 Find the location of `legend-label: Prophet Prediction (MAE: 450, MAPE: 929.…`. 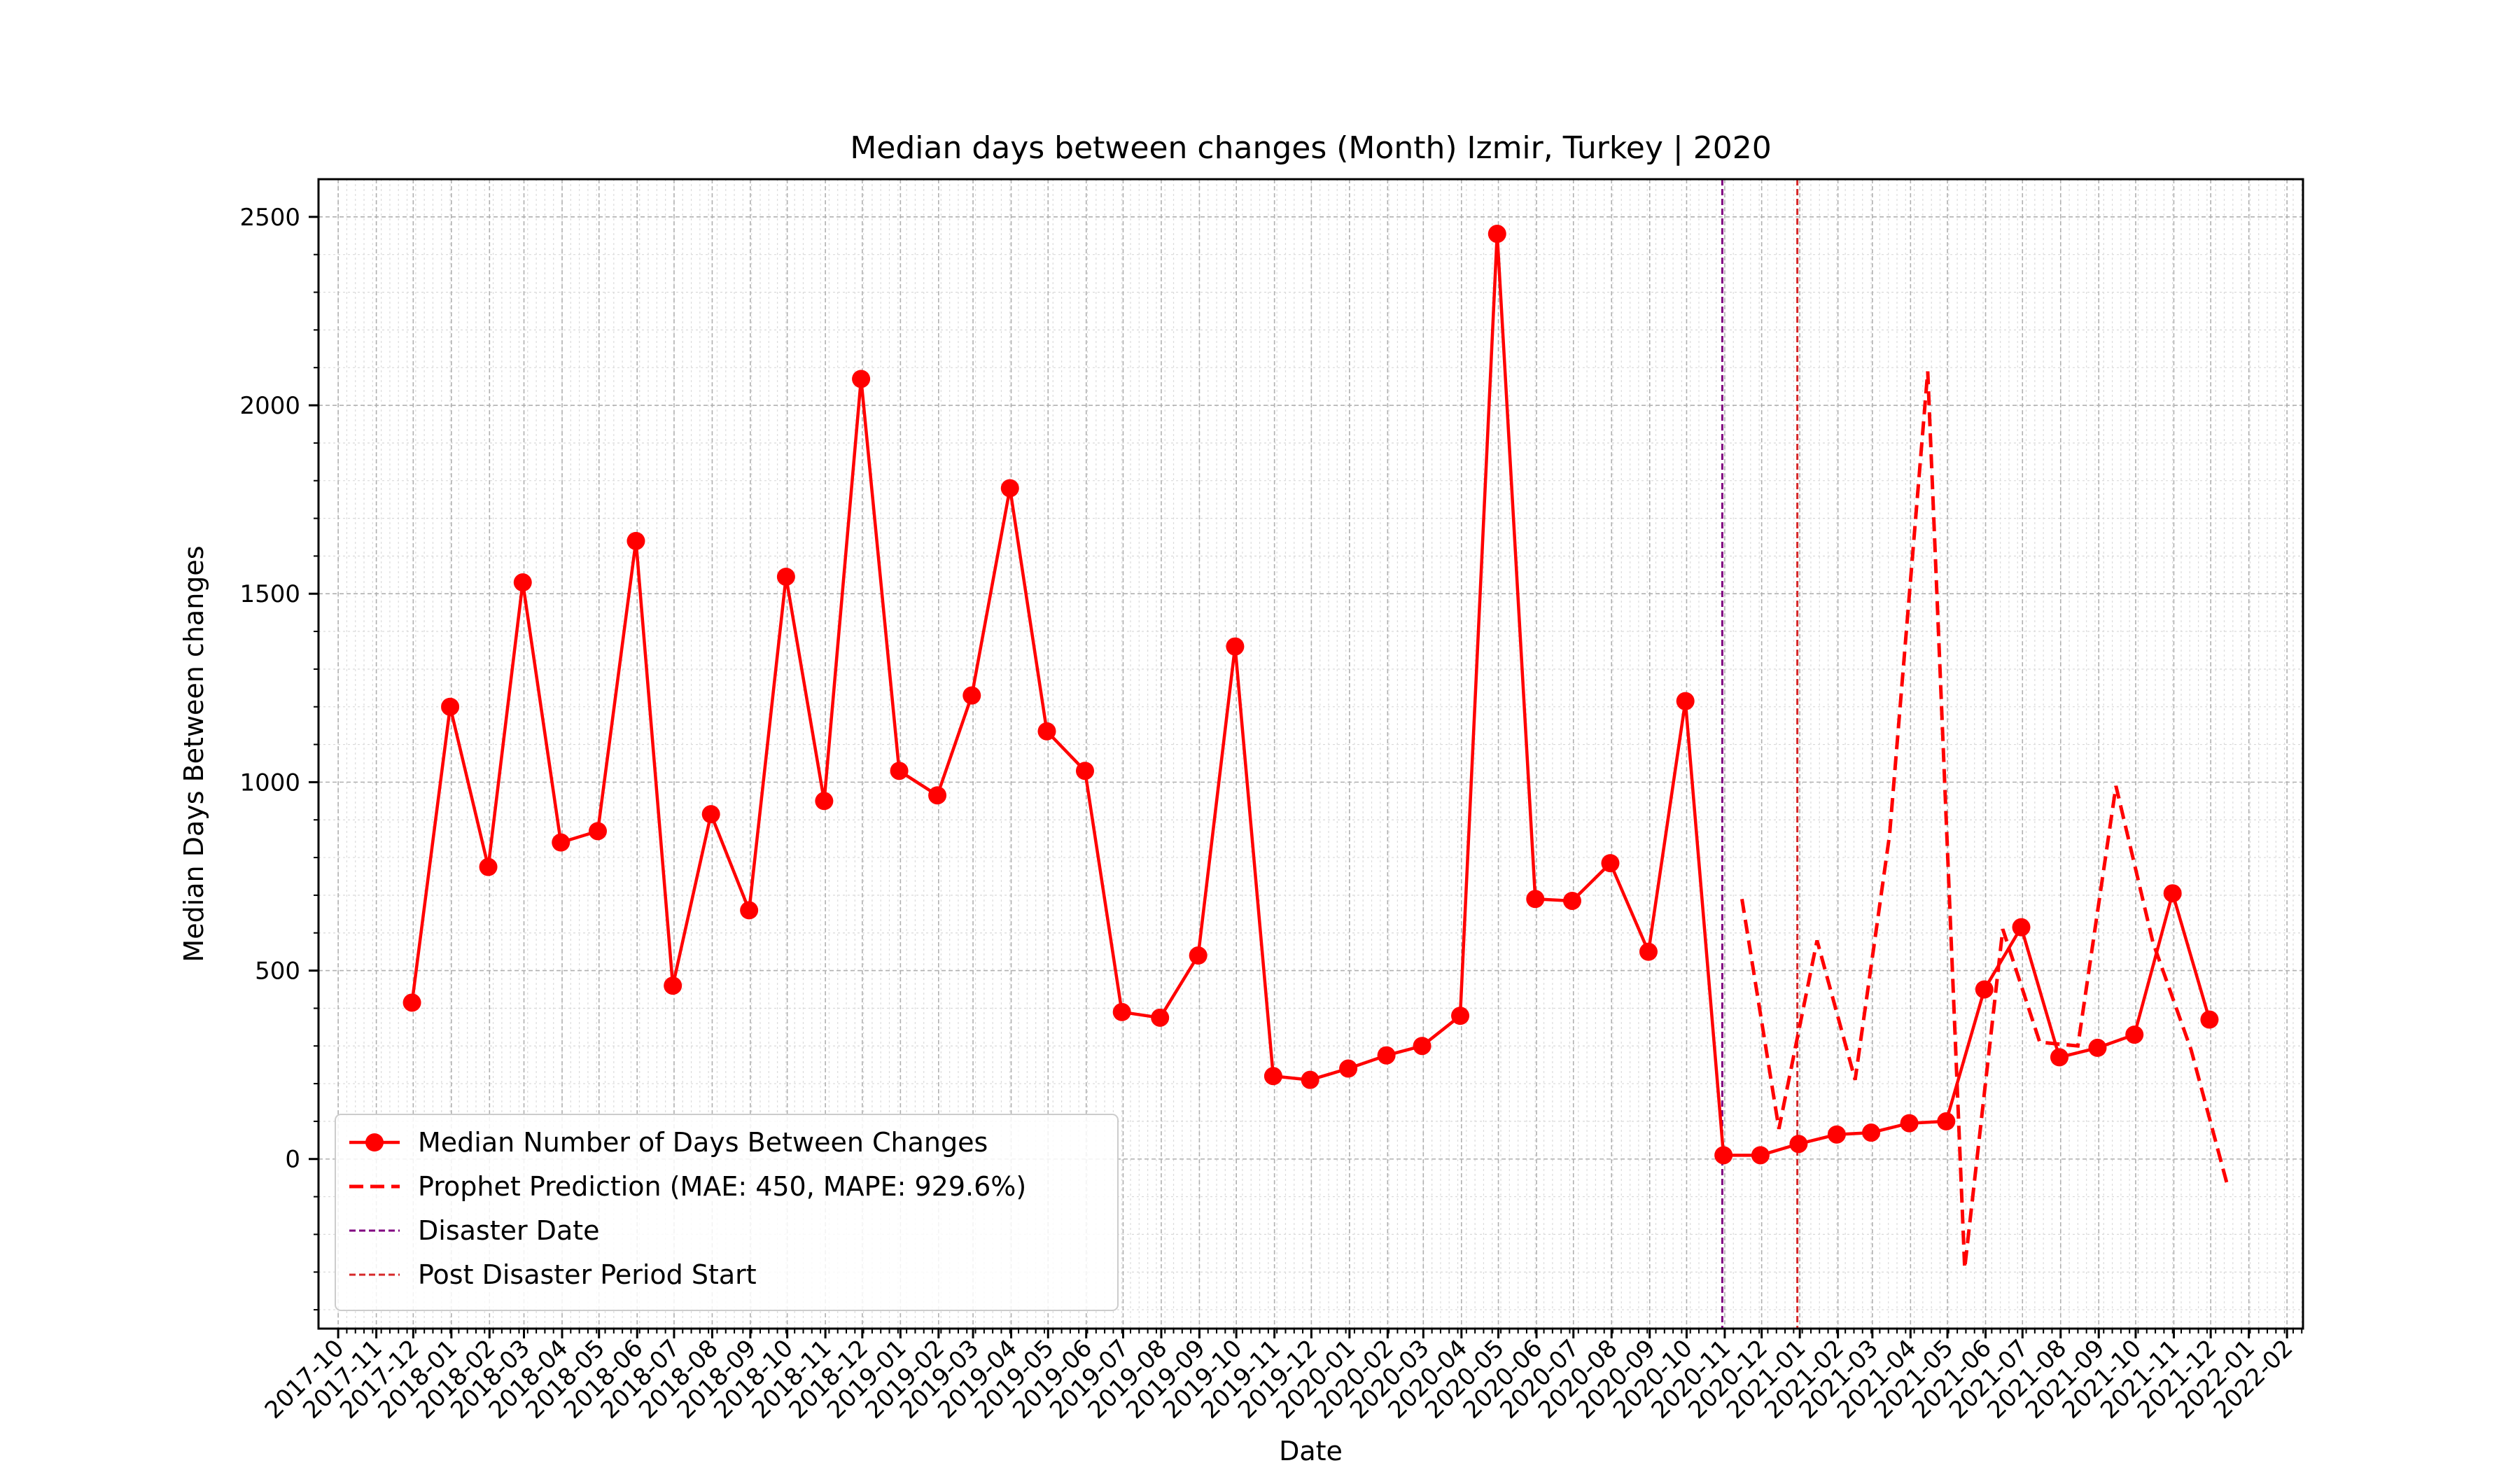

legend-label: Prophet Prediction (MAE: 450, MAPE: 929.… is located at coordinates (722, 1186).